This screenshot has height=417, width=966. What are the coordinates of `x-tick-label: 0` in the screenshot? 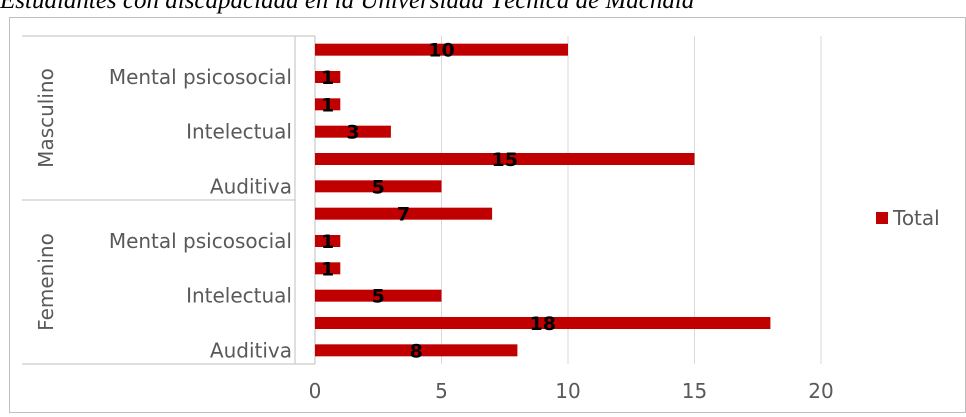 It's located at (315, 391).